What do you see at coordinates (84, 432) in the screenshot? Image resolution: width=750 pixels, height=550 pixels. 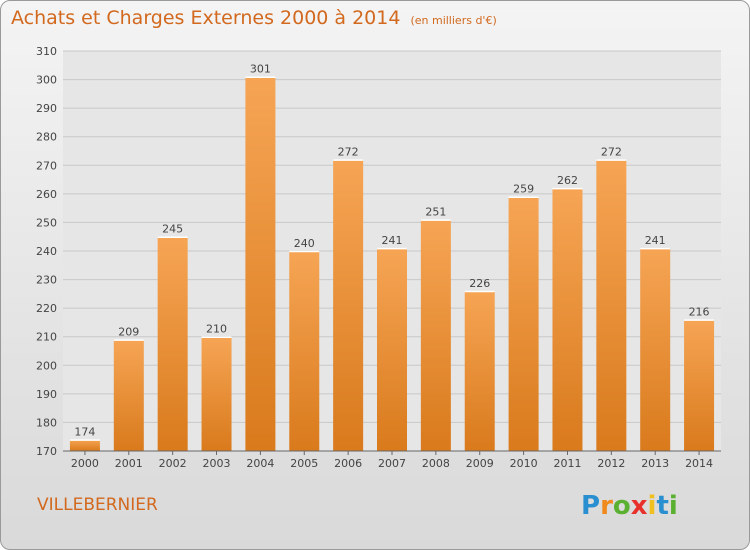 I see `data-label: 174` at bounding box center [84, 432].